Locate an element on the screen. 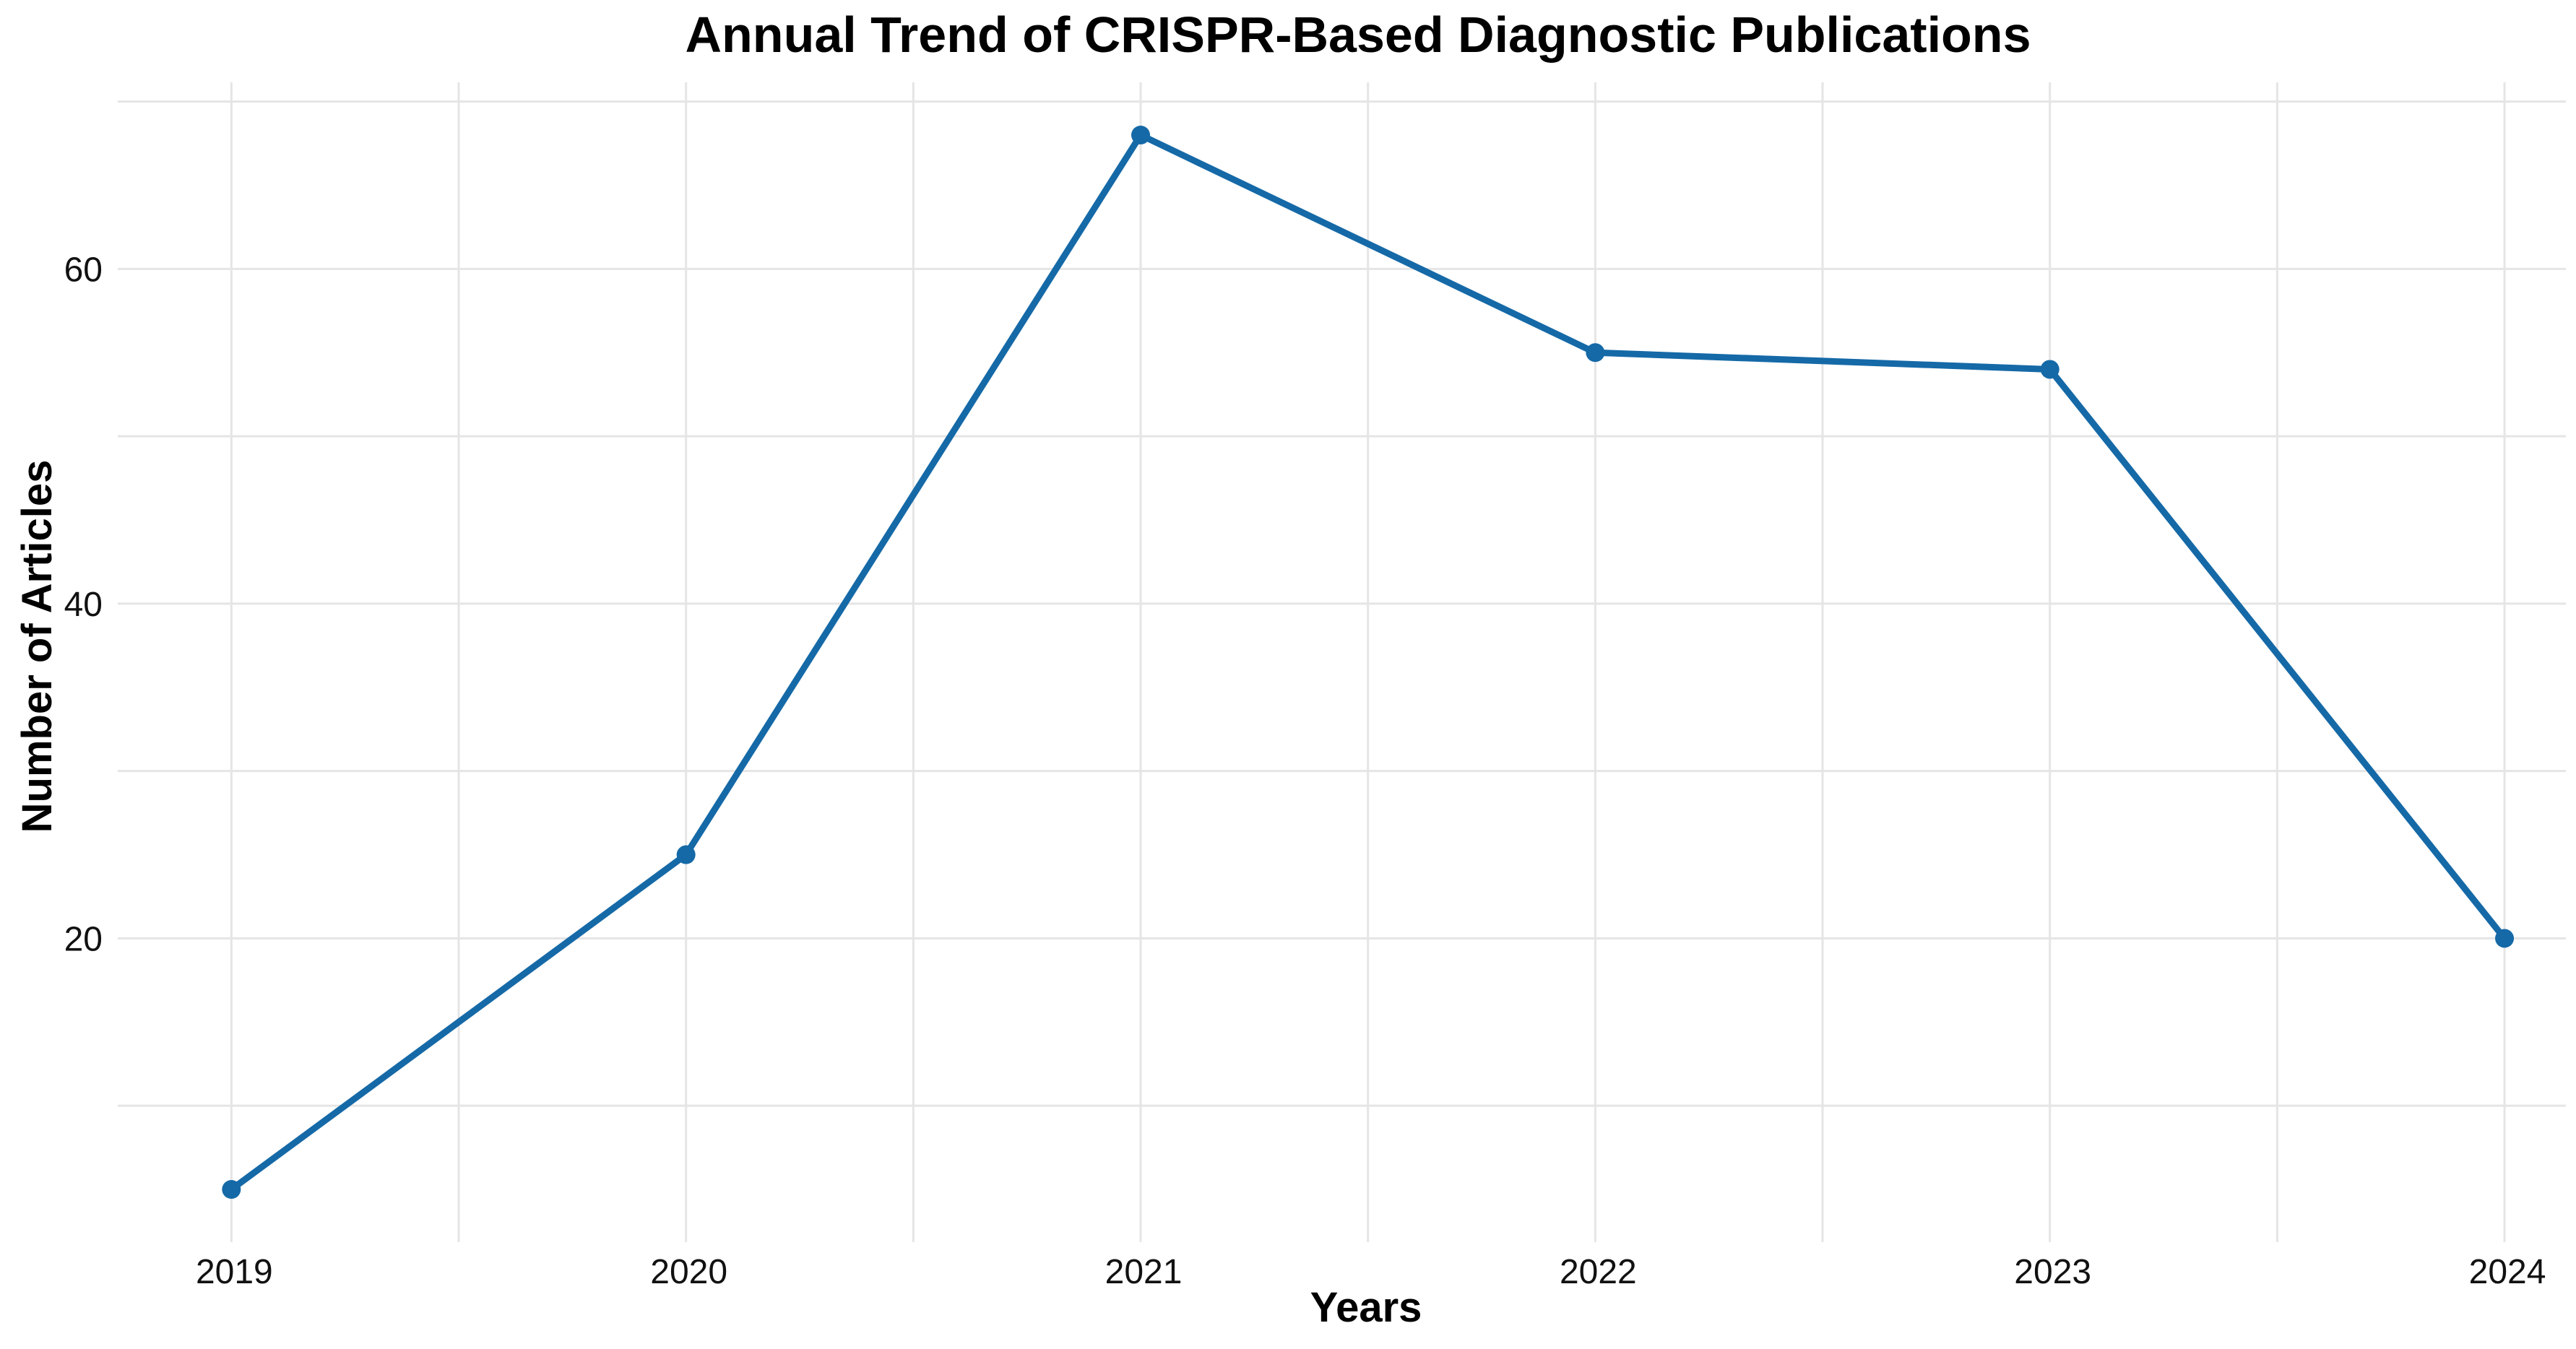  y-tick-label: 60 is located at coordinates (83, 270).